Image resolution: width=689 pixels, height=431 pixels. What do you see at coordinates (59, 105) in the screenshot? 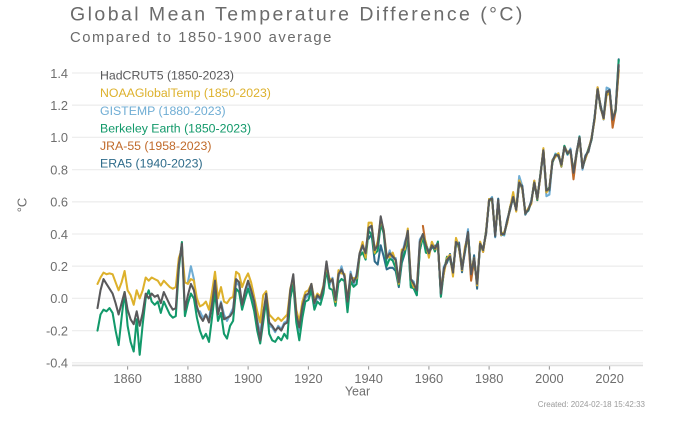
I see `svg-text: 1.2` at bounding box center [59, 105].